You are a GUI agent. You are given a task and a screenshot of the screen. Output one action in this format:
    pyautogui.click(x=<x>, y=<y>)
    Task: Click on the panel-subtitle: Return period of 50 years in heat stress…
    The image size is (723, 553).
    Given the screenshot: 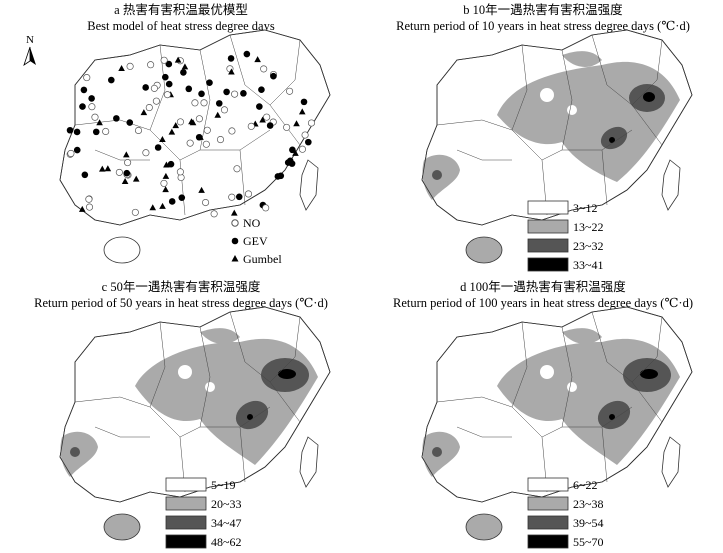 What is the action you would take?
    pyautogui.click(x=181, y=303)
    